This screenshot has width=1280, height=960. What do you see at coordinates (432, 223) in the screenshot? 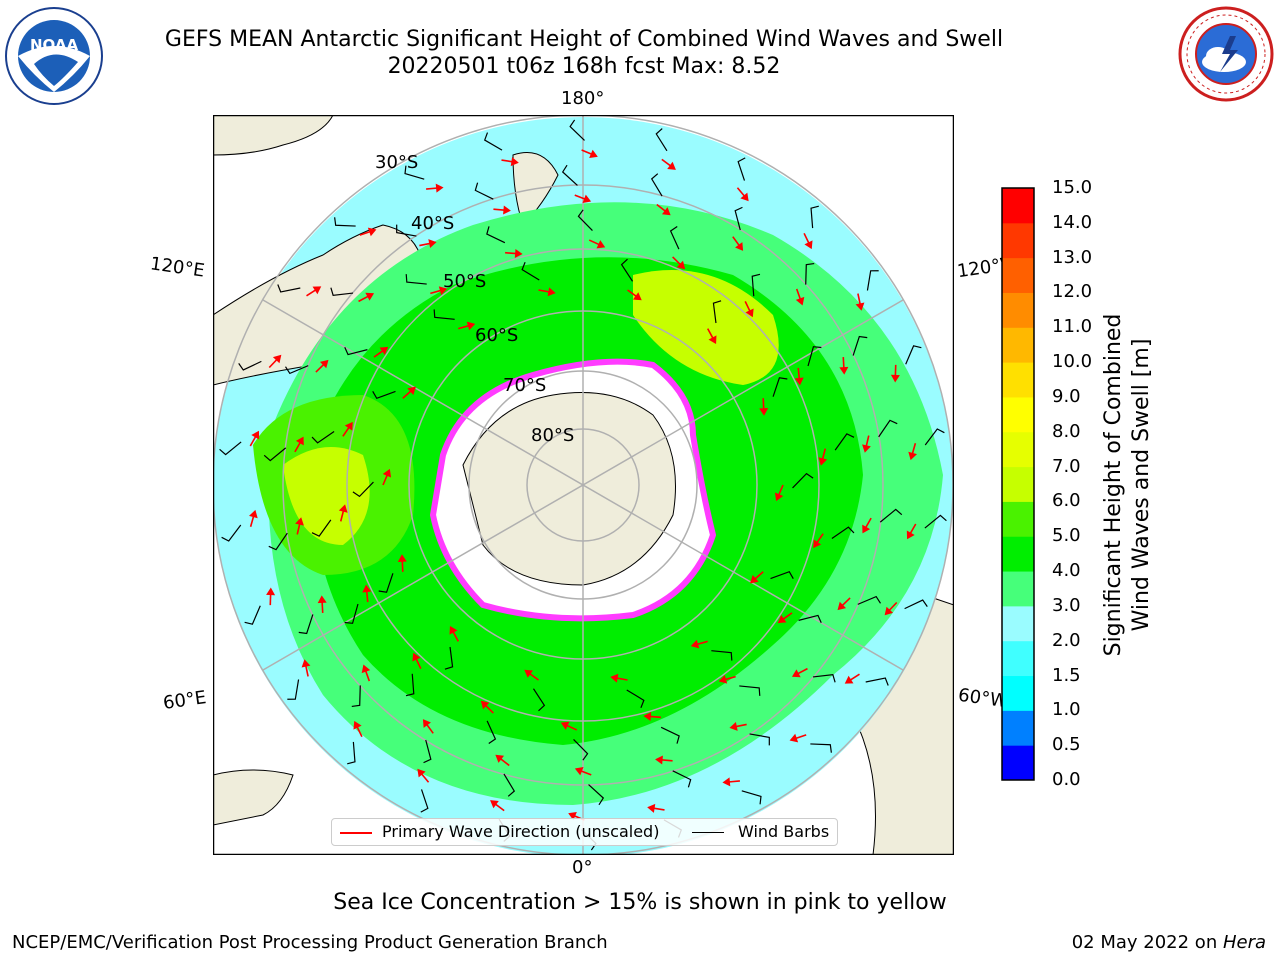
I see `lat-label-40s: 40°S` at bounding box center [432, 223].